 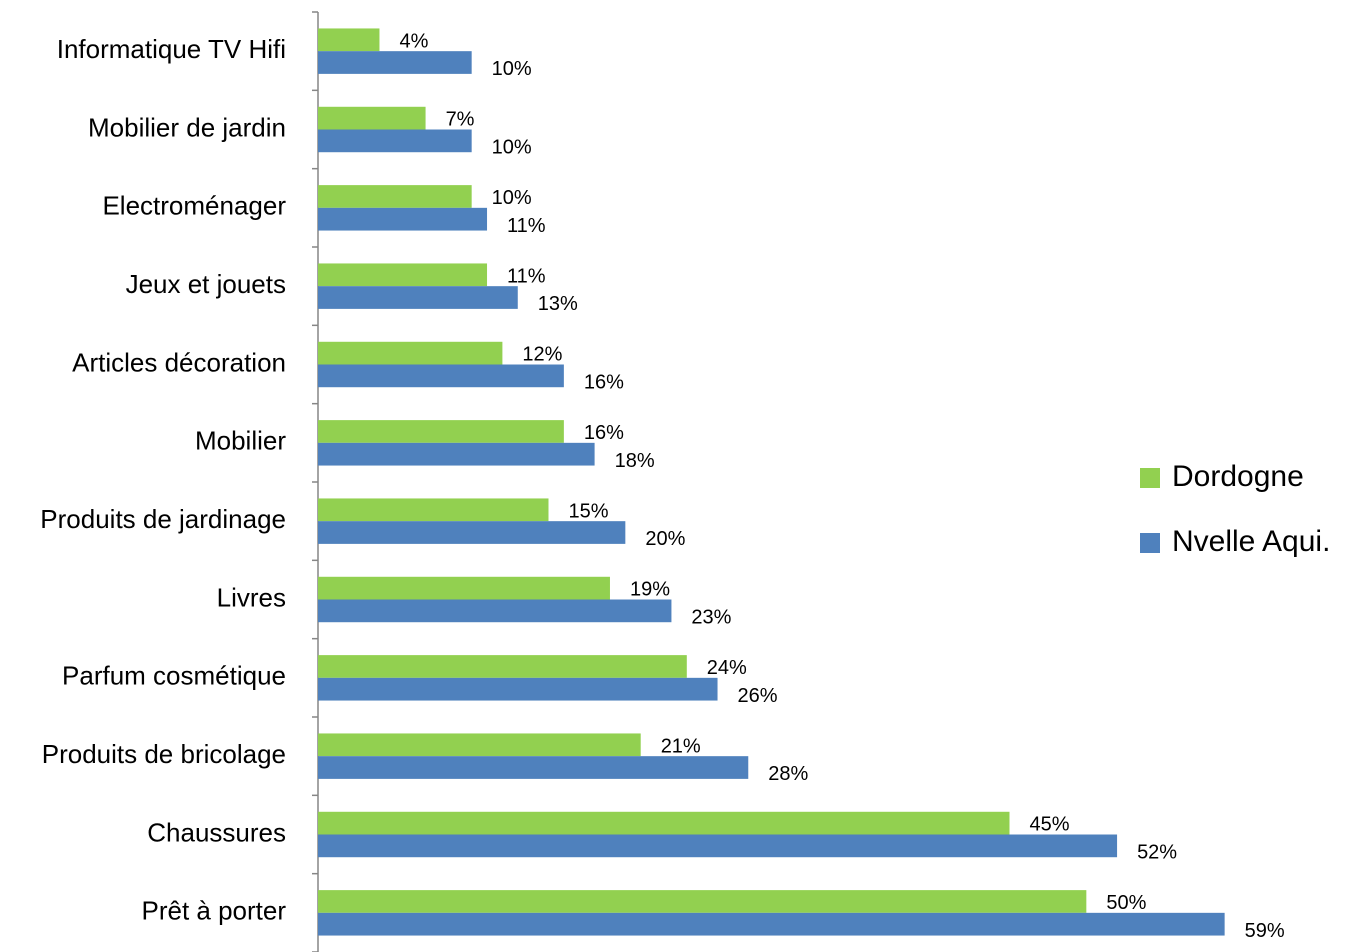 I want to click on data-label: 21%, so click(x=681, y=746).